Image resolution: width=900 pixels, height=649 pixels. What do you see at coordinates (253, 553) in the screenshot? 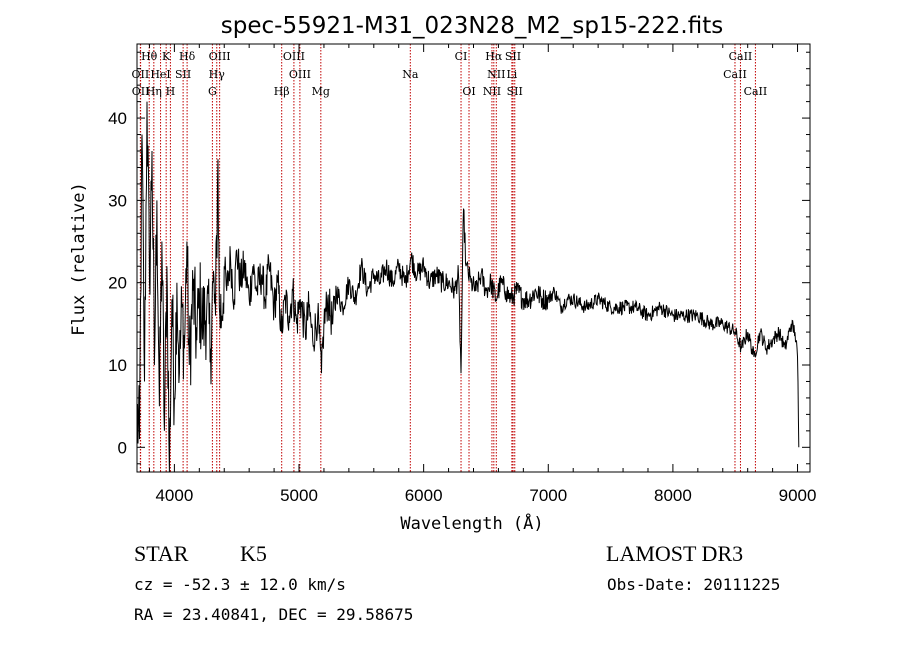
I see `object-subclass: K5` at bounding box center [253, 553].